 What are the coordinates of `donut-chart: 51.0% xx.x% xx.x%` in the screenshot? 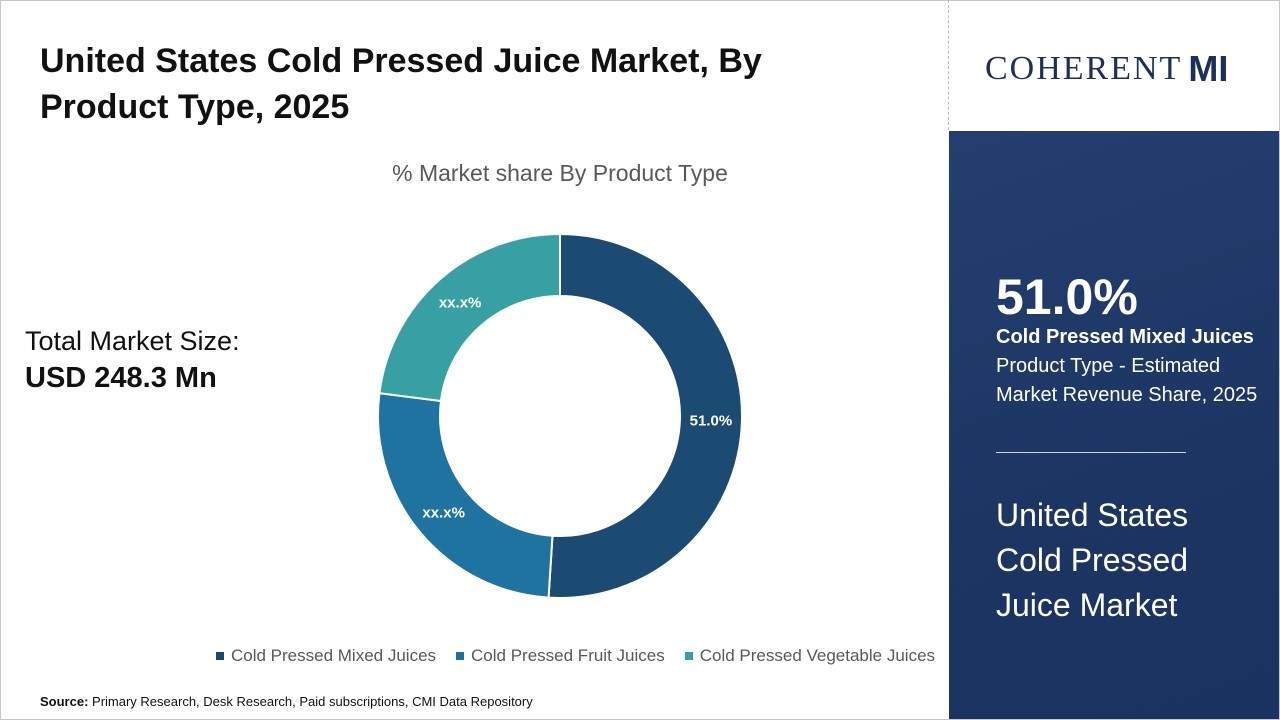 It's located at (560, 415).